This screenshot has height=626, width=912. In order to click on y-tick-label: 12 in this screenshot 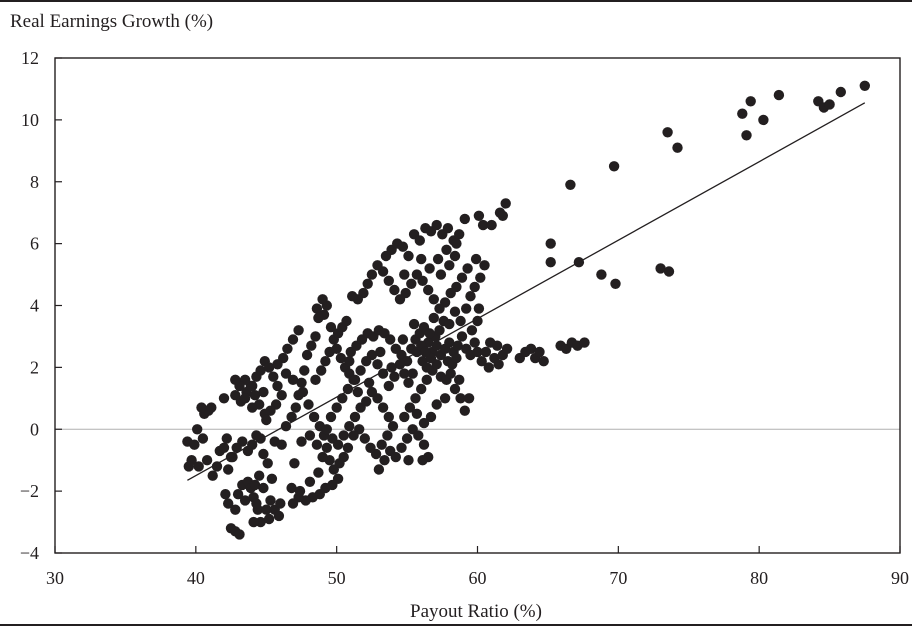, I will do `click(30, 58)`.